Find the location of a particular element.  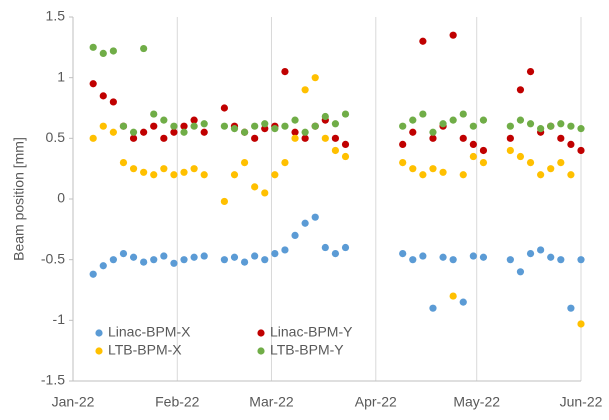

y-axis-label: Beam position [mm] is located at coordinates (19, 199).